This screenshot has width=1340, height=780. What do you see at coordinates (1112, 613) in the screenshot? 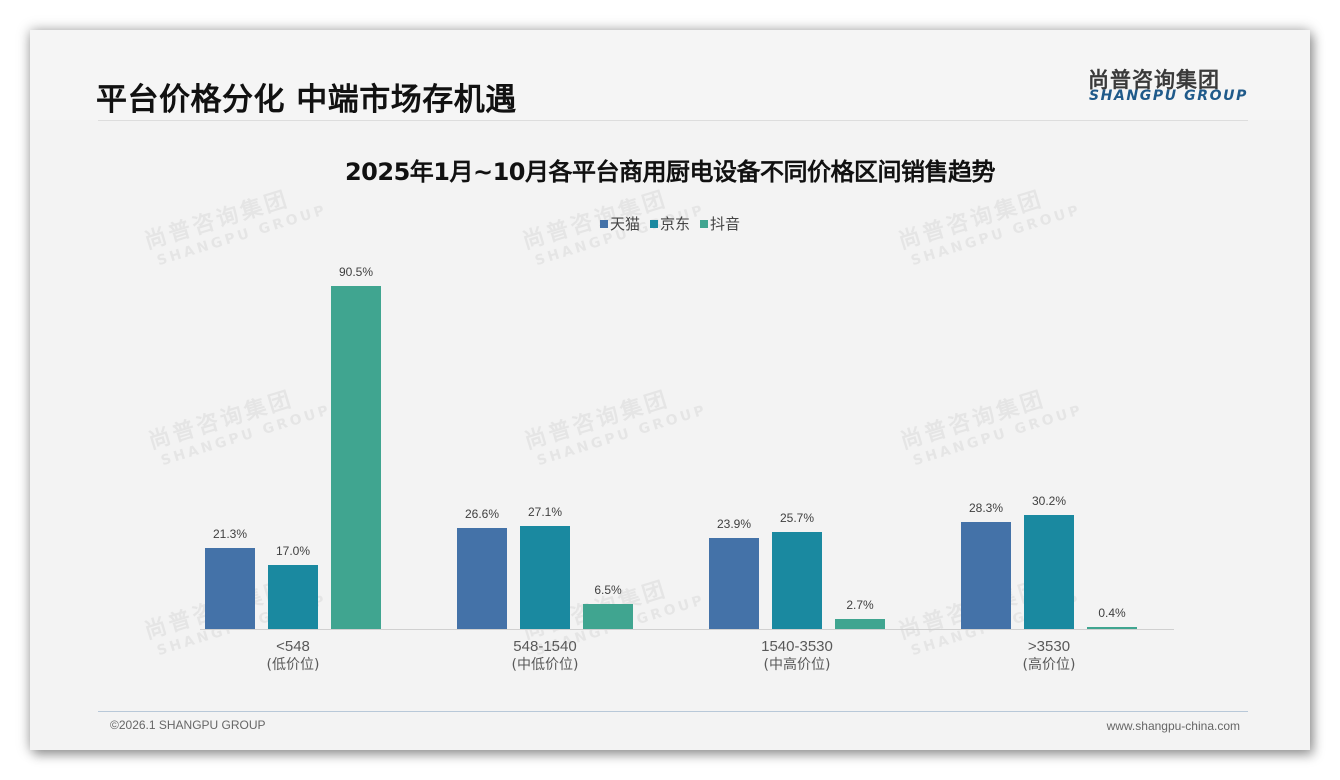
I see `bar-value-label: 0.4%` at bounding box center [1112, 613].